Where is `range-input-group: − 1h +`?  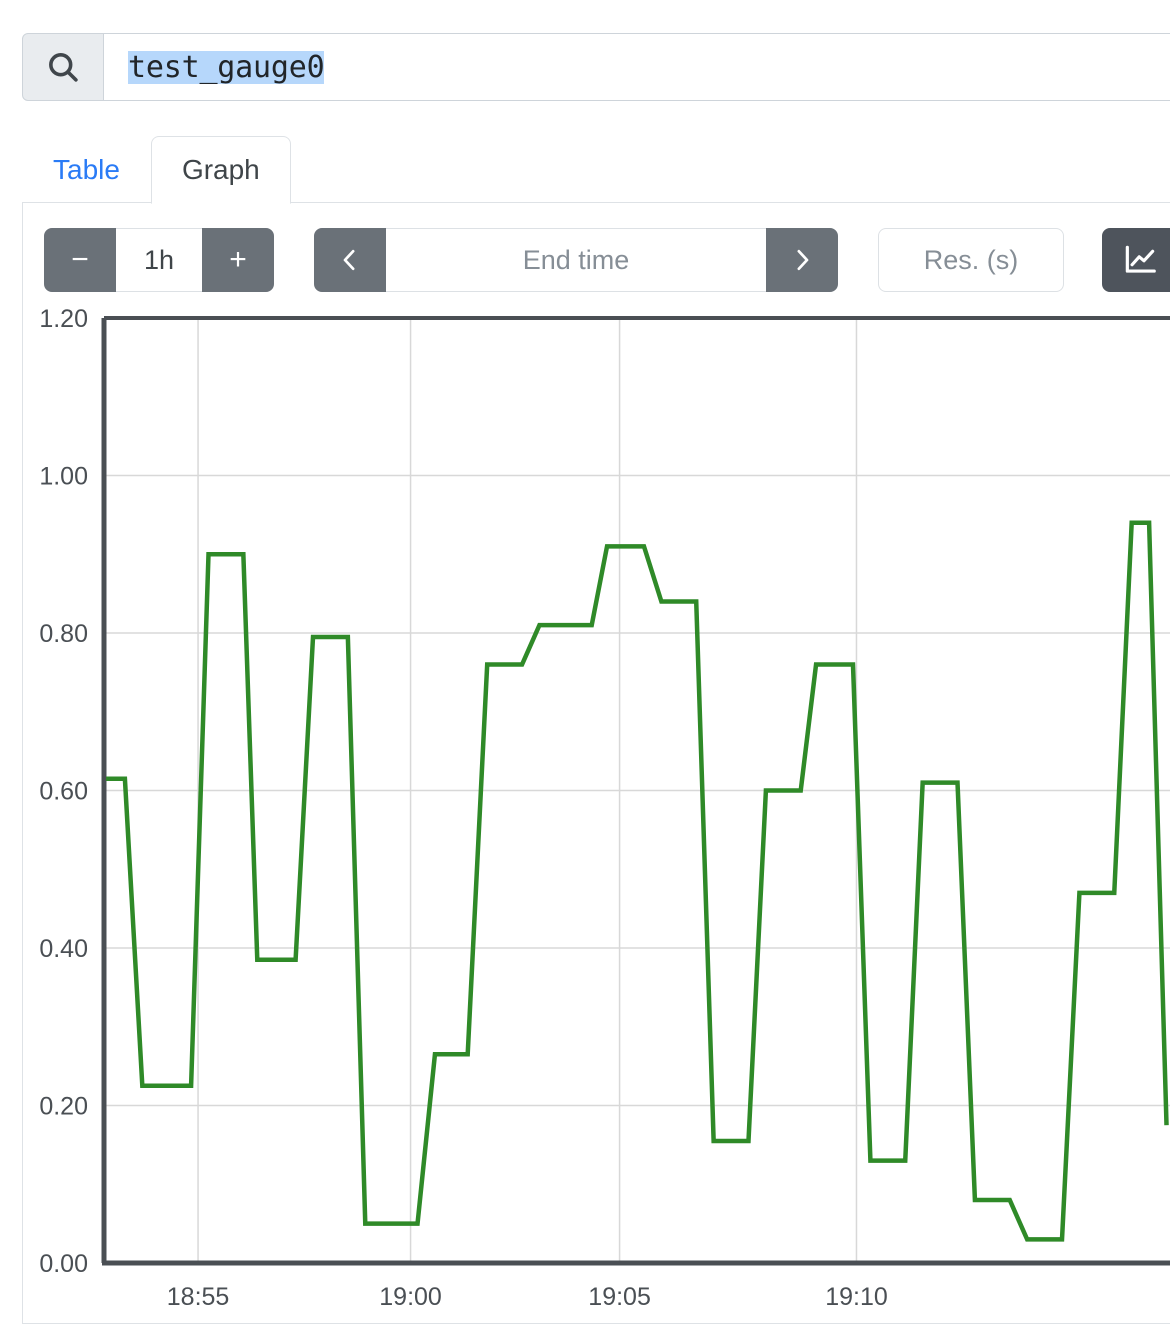
range-input-group: − 1h + is located at coordinates (159, 260).